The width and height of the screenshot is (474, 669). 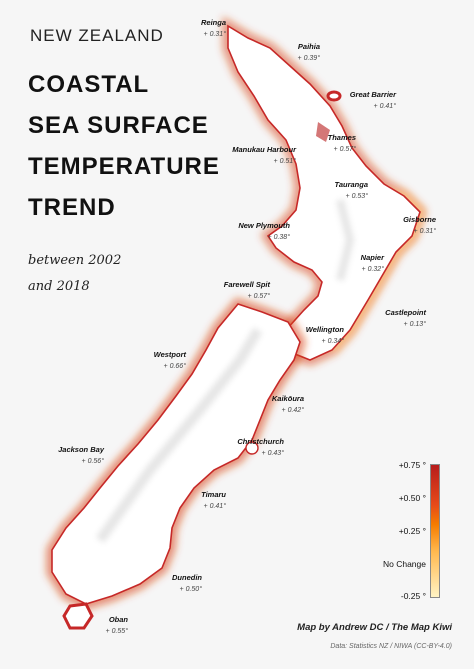 What do you see at coordinates (118, 125) in the screenshot?
I see `title-line-2: SEA SURFACE` at bounding box center [118, 125].